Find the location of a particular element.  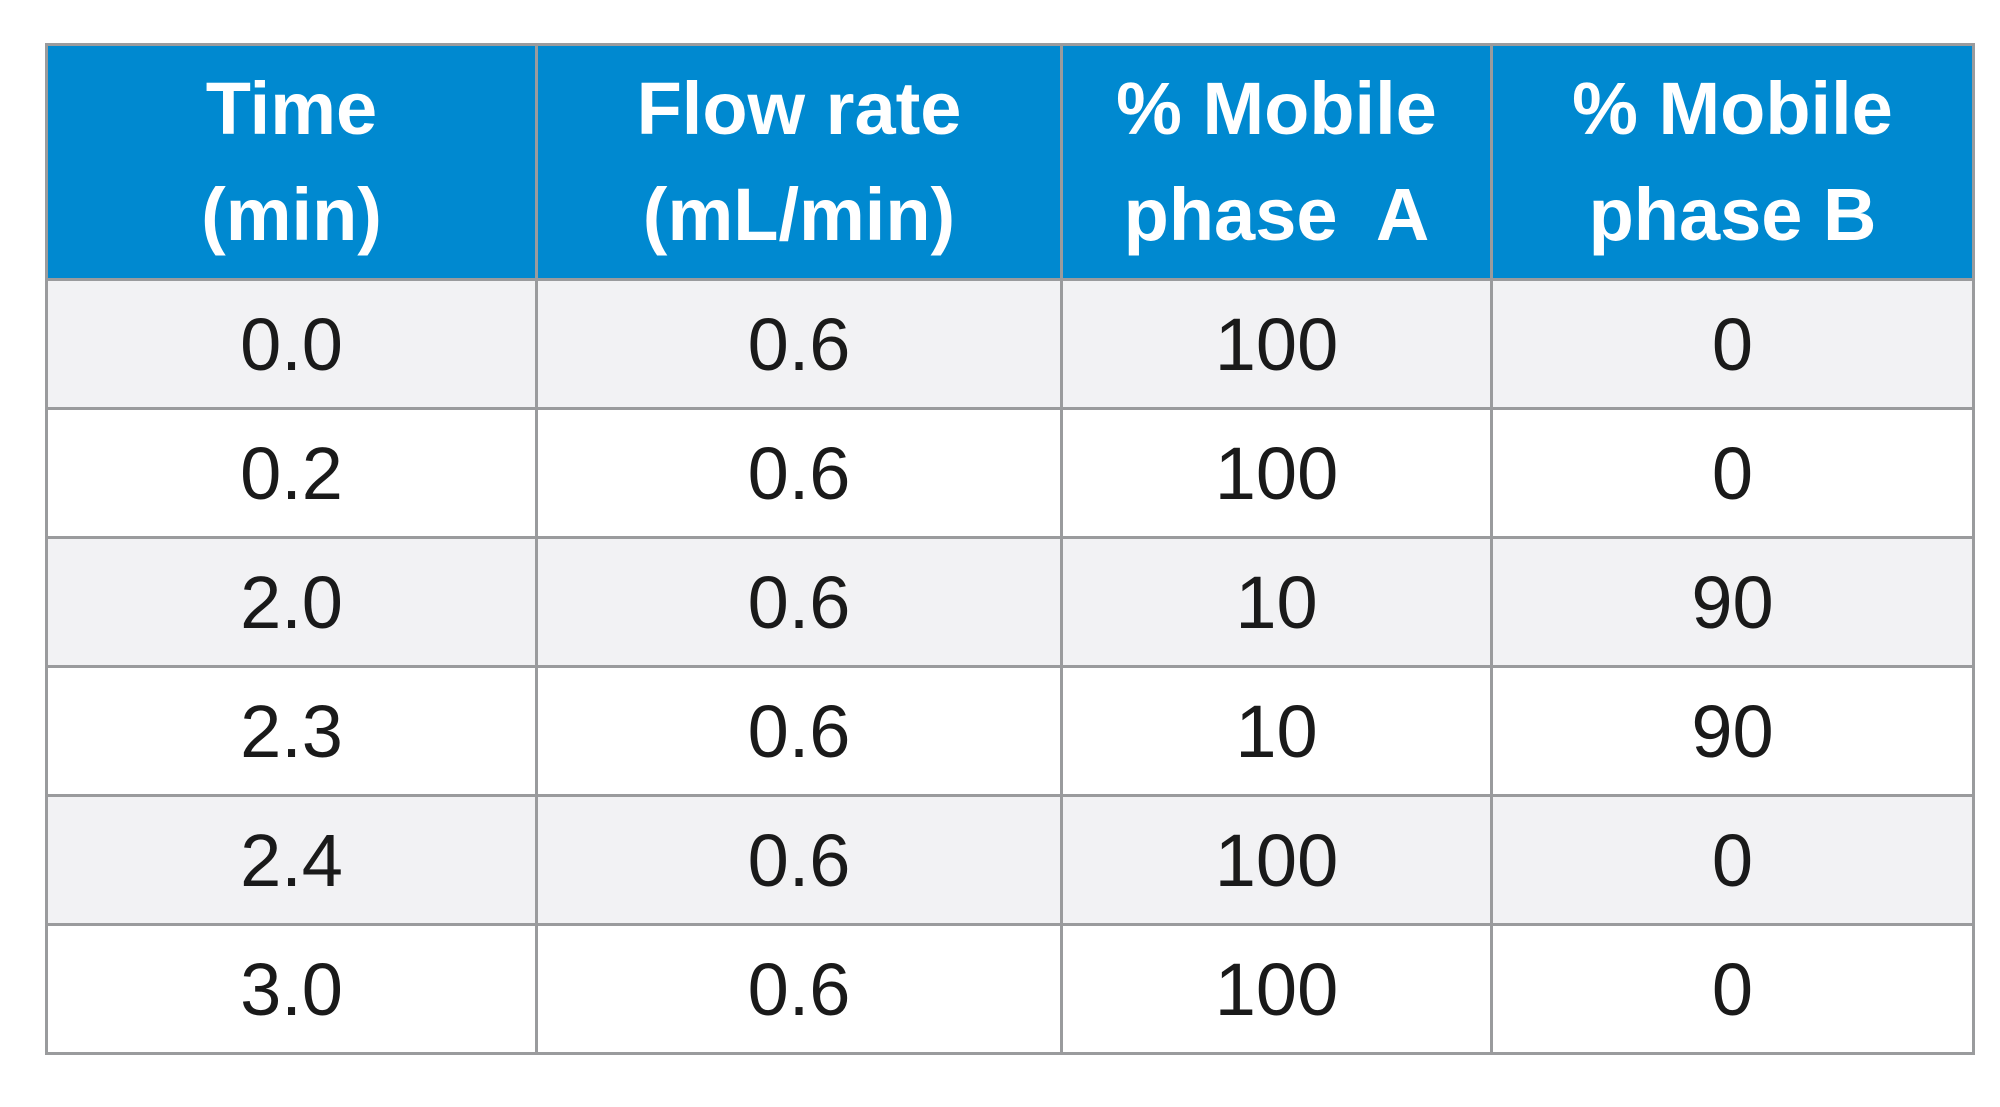

header-mobile-phase-b-line2: phase B is located at coordinates (1732, 214).